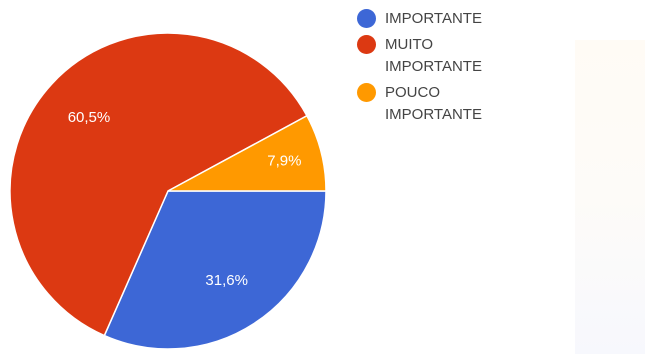  I want to click on legend-item-pouco-importante: POUCO IMPORTANTE, so click(457, 104).